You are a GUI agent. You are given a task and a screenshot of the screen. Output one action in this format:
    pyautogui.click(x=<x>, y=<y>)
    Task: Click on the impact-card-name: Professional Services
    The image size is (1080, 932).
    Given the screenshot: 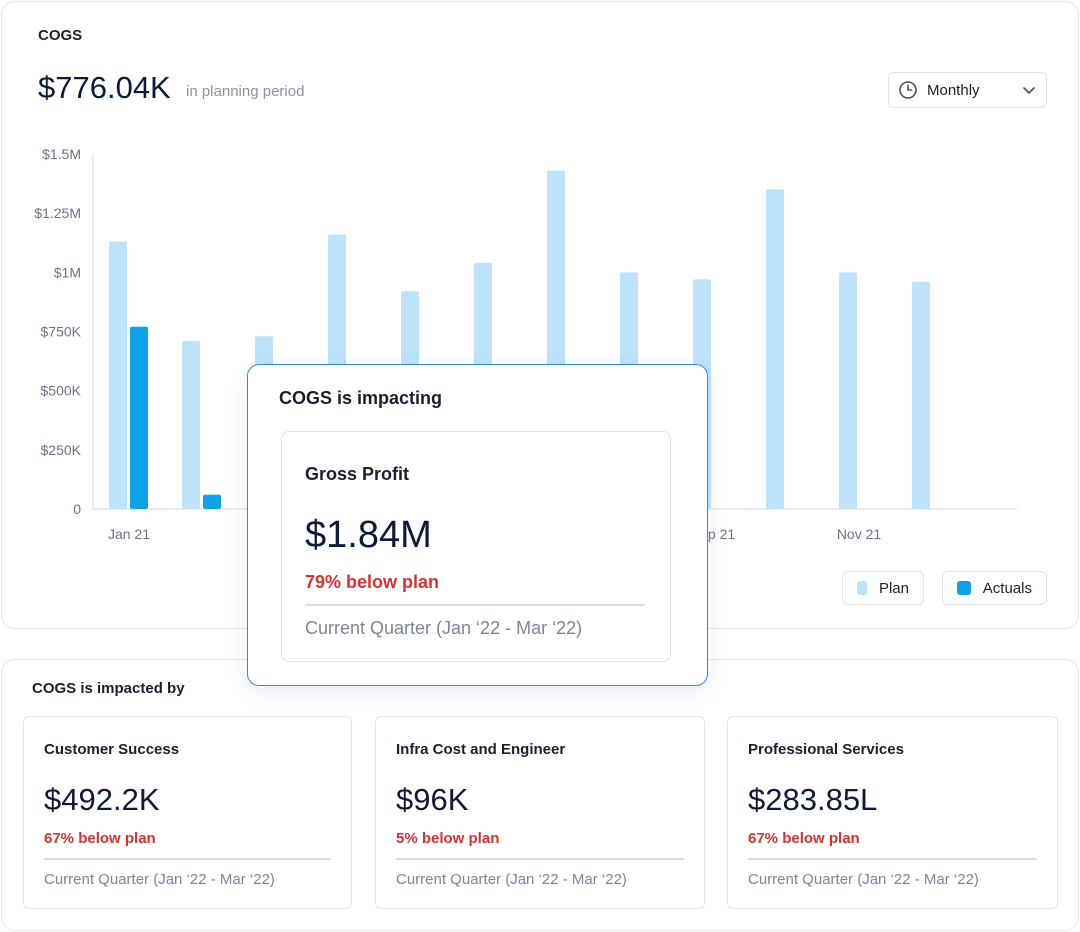 What is the action you would take?
    pyautogui.click(x=826, y=749)
    